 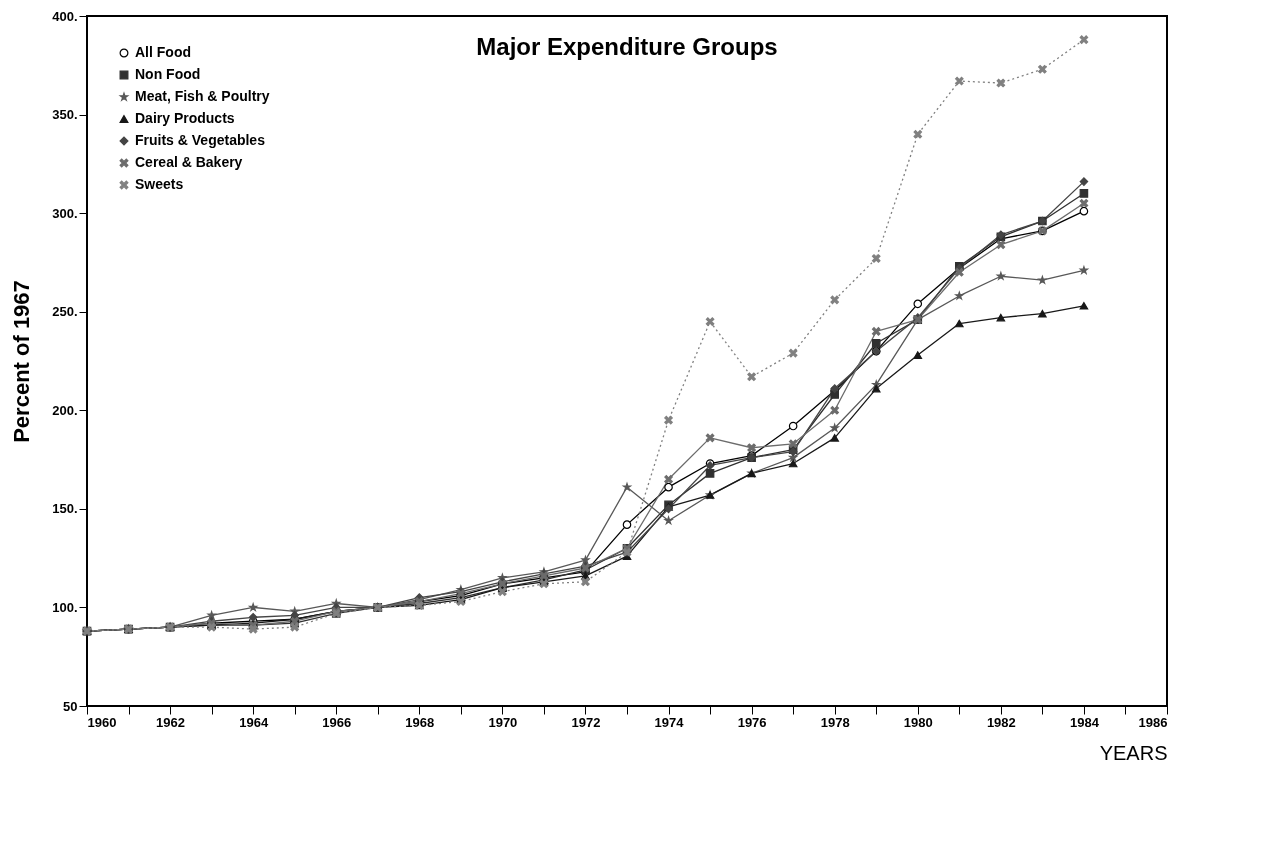 I want to click on legend-label: Meat, Fish & Poultry, so click(x=202, y=96).